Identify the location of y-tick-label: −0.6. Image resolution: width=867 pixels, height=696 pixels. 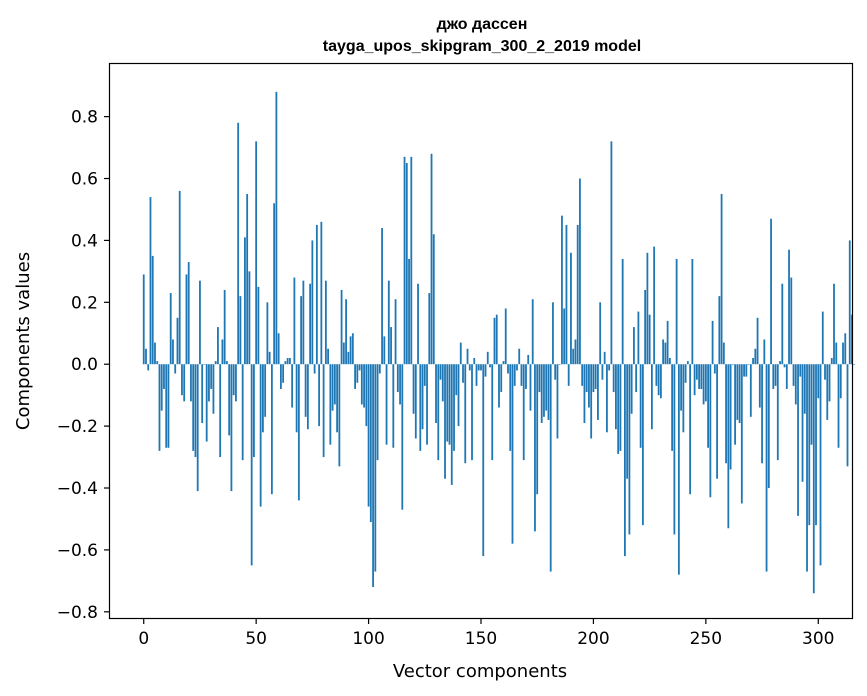
(77, 551).